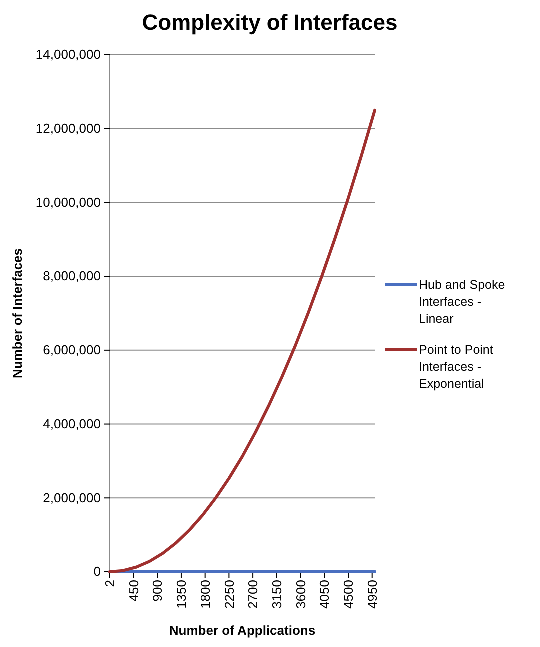  What do you see at coordinates (68, 202) in the screenshot?
I see `y-tick-label: 10,000,000` at bounding box center [68, 202].